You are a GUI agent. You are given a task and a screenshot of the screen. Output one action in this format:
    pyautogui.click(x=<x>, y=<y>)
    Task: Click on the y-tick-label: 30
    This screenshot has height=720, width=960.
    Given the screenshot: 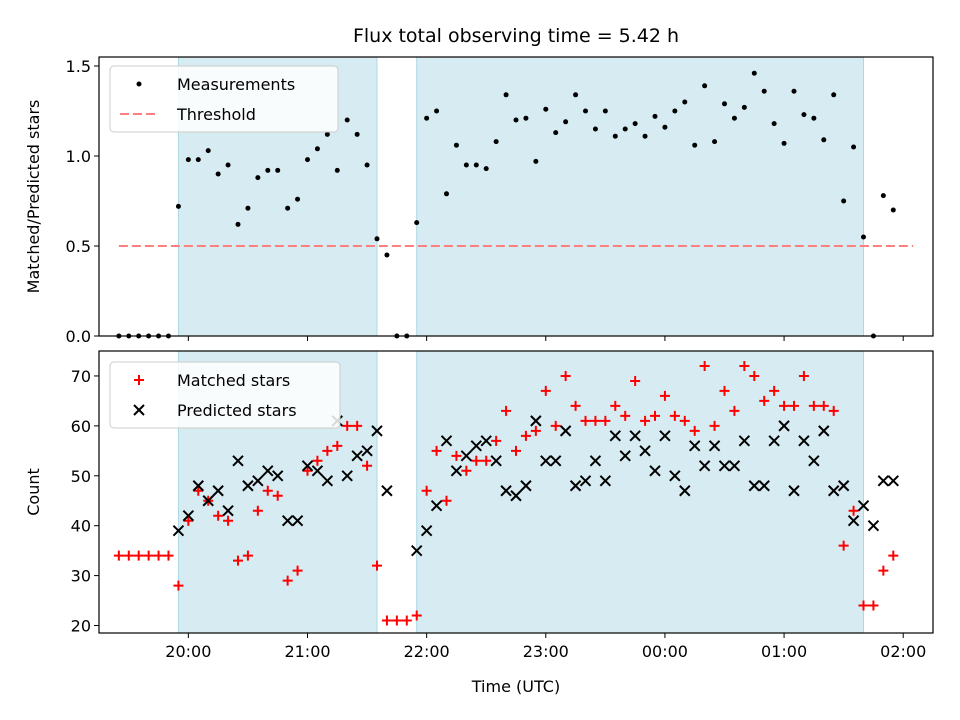 What is the action you would take?
    pyautogui.click(x=81, y=576)
    